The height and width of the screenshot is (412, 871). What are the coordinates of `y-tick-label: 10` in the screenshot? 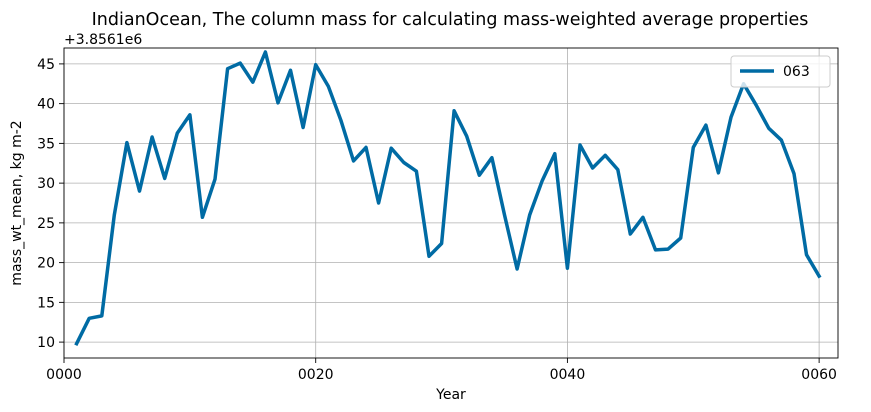 It's located at (46, 343).